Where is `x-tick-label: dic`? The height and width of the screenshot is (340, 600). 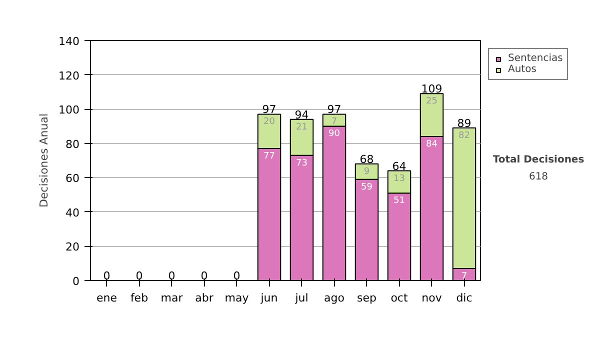
x-tick-label: dic is located at coordinates (464, 298).